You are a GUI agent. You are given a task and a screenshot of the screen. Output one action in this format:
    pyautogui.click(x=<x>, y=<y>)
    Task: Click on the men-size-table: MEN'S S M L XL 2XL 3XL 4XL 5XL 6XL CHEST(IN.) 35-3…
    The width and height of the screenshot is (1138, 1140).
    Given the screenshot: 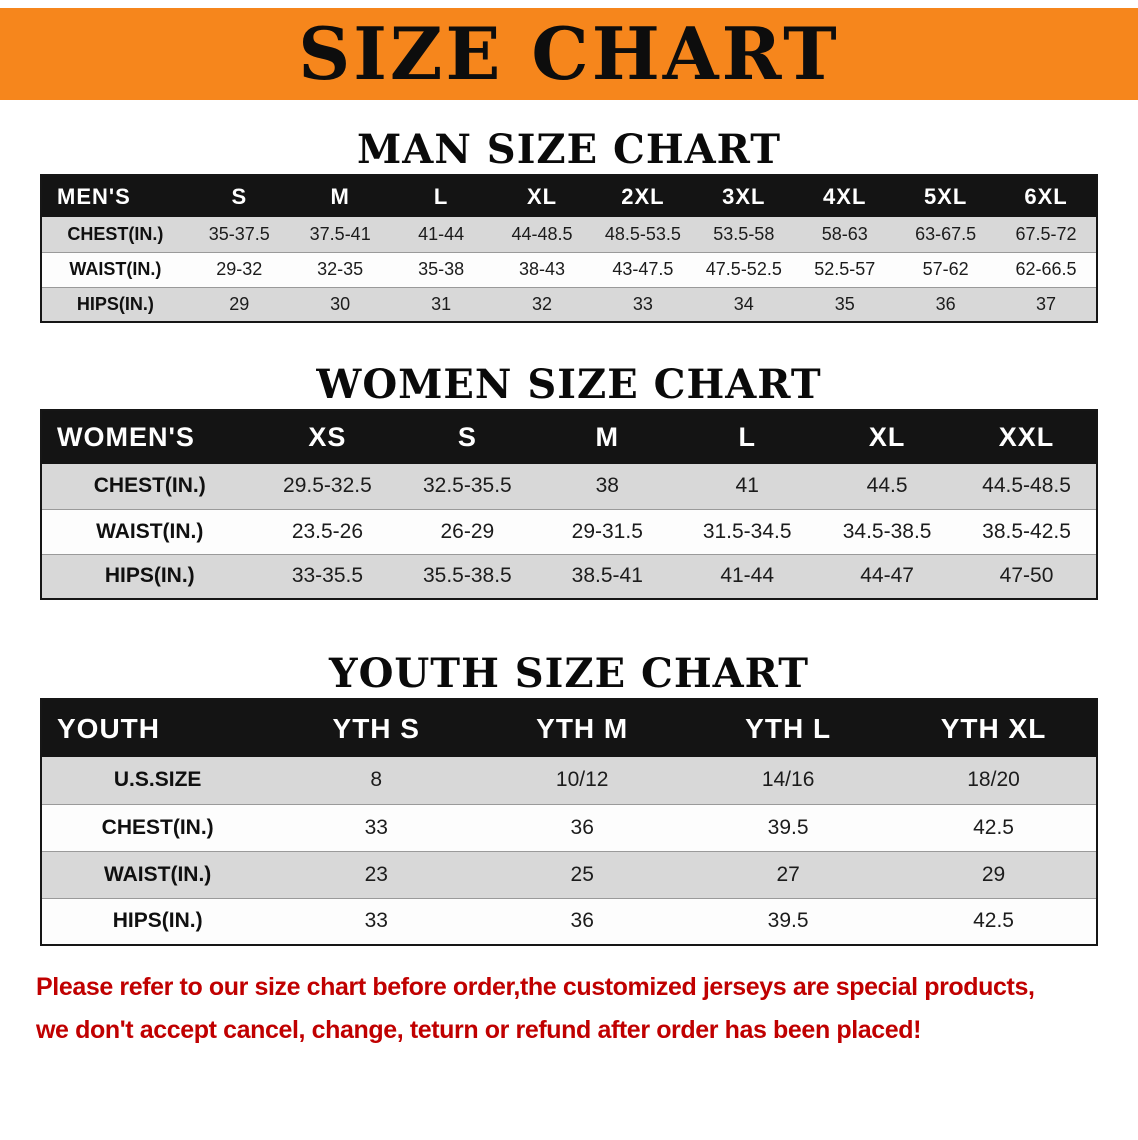 What is the action you would take?
    pyautogui.click(x=569, y=248)
    